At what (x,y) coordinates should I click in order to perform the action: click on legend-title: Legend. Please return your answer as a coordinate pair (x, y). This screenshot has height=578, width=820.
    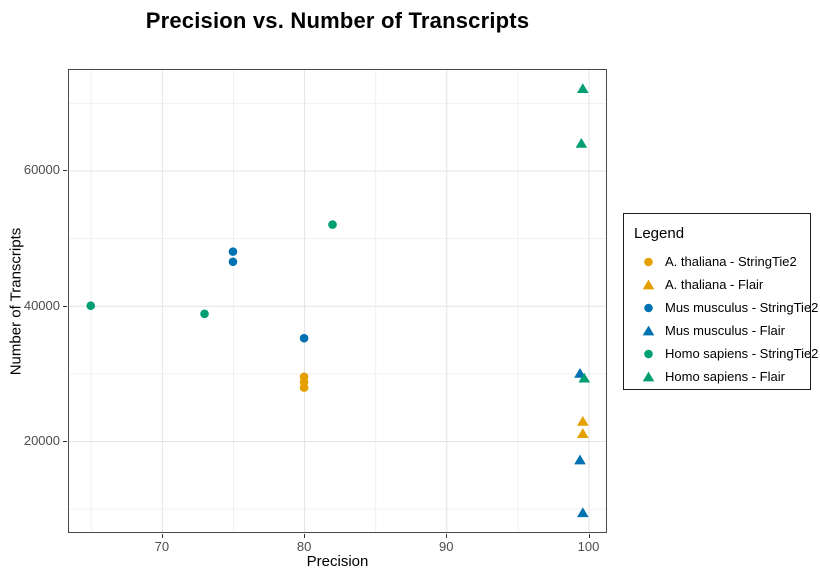
    Looking at the image, I should click on (659, 233).